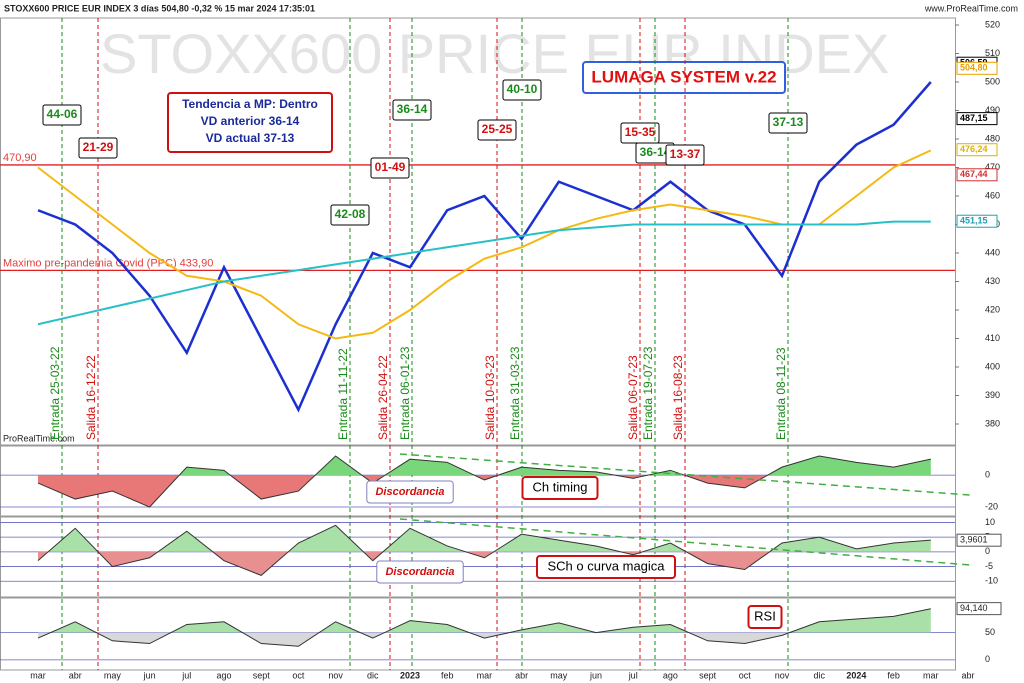 The width and height of the screenshot is (1024, 683). What do you see at coordinates (992, 366) in the screenshot?
I see `y-tick-label: 400` at bounding box center [992, 366].